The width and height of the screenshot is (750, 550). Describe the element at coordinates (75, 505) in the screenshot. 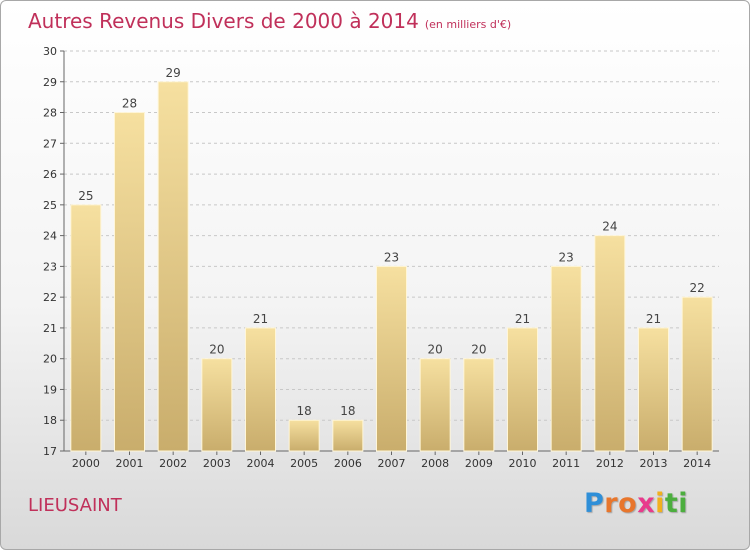

I see `location-label: LIEUSAINT` at that location.